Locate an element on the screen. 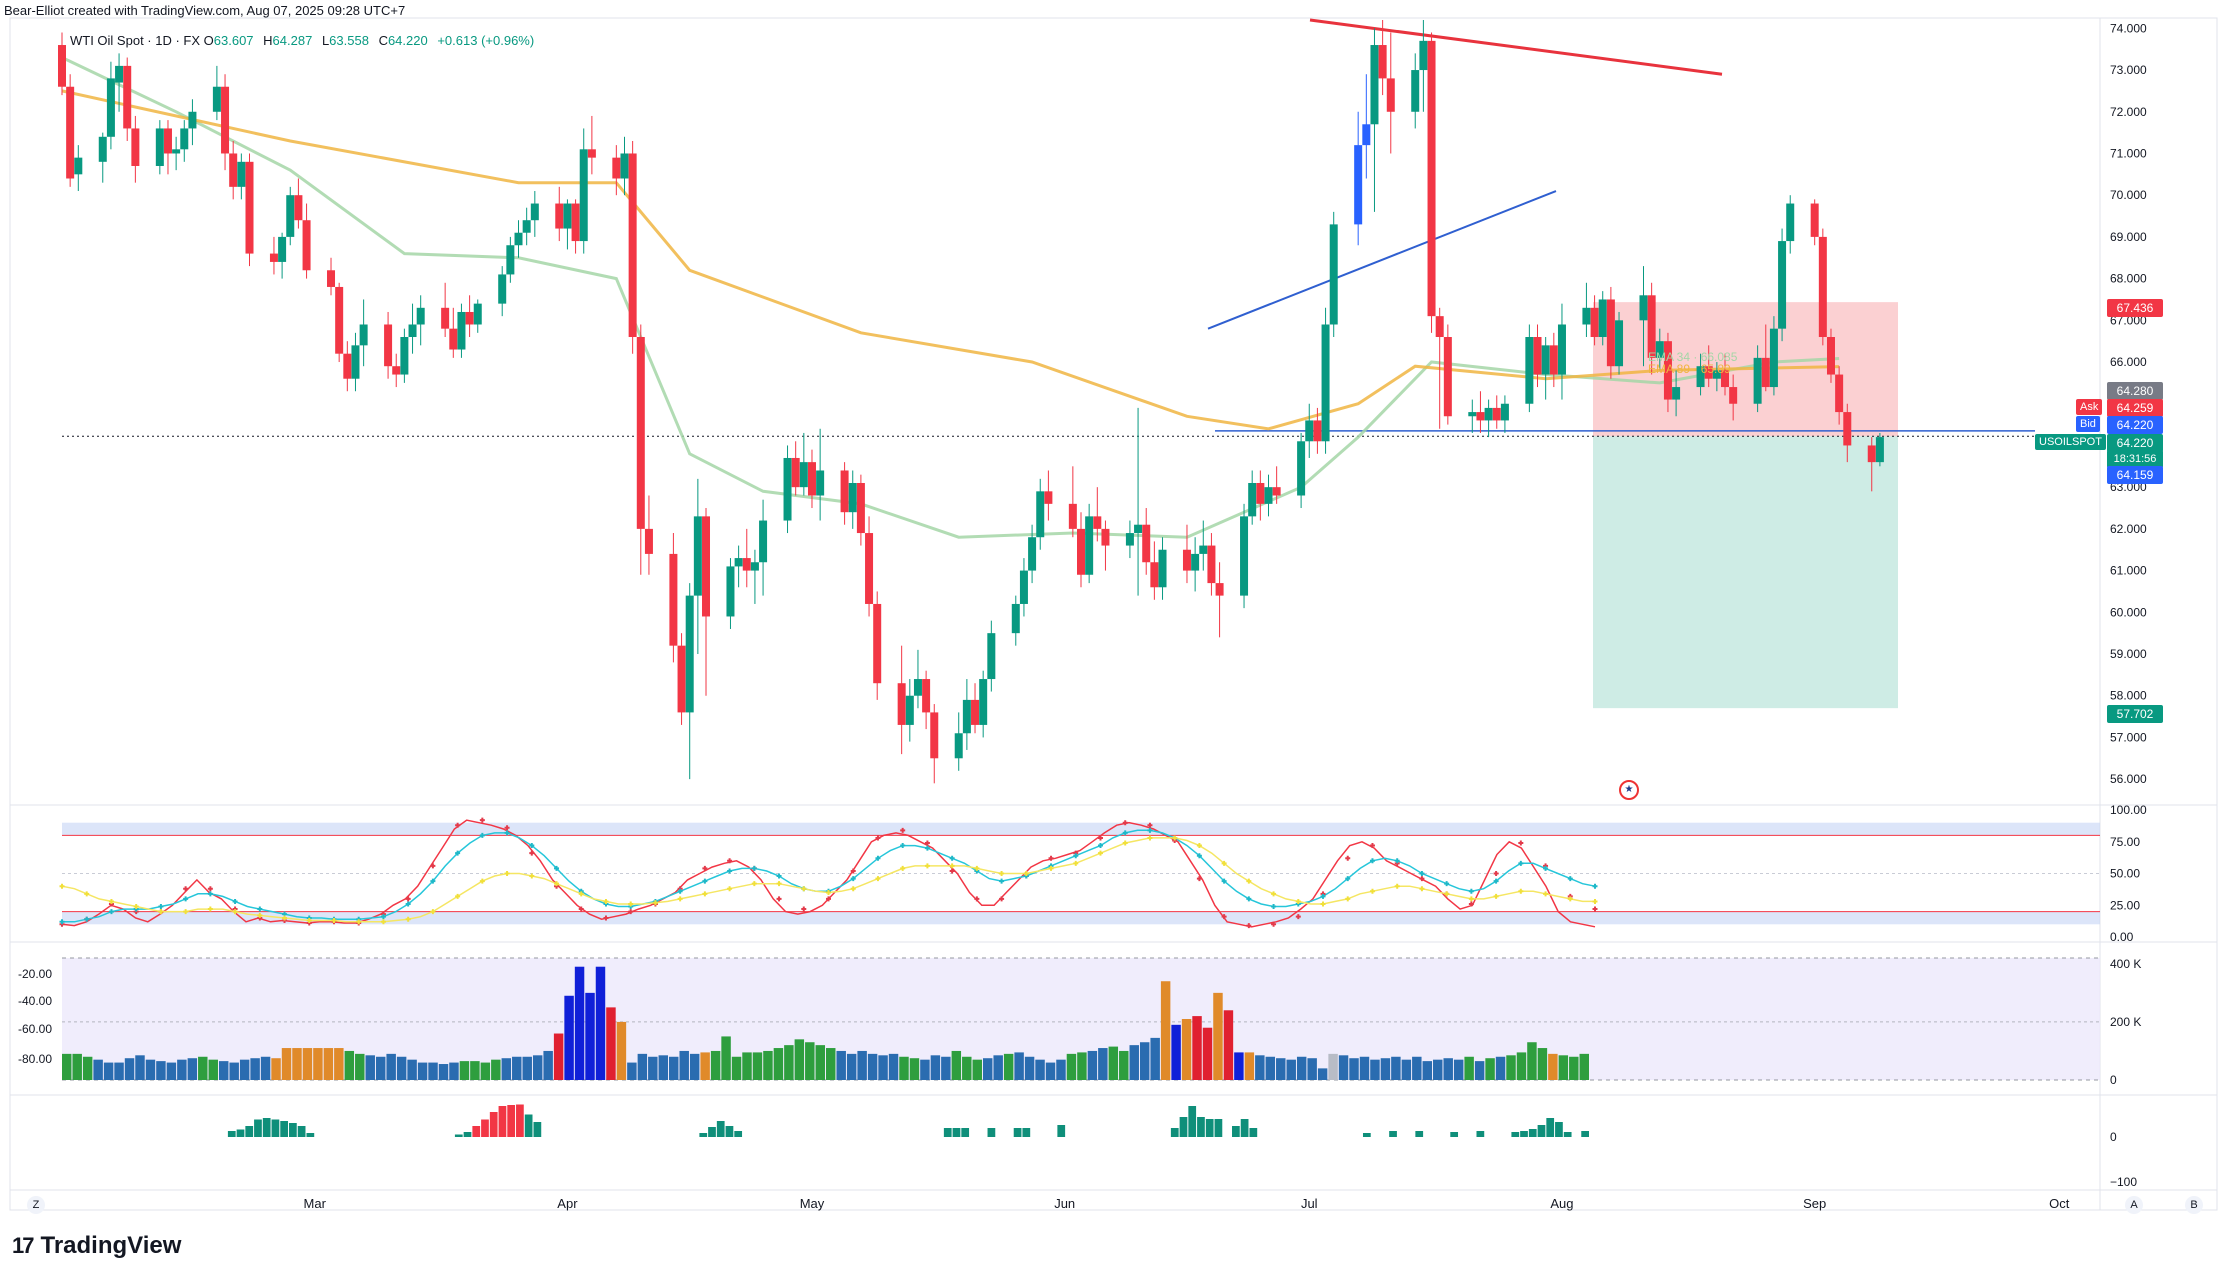 The width and height of the screenshot is (2227, 1278). us-flag-icon: ★ is located at coordinates (1629, 790).